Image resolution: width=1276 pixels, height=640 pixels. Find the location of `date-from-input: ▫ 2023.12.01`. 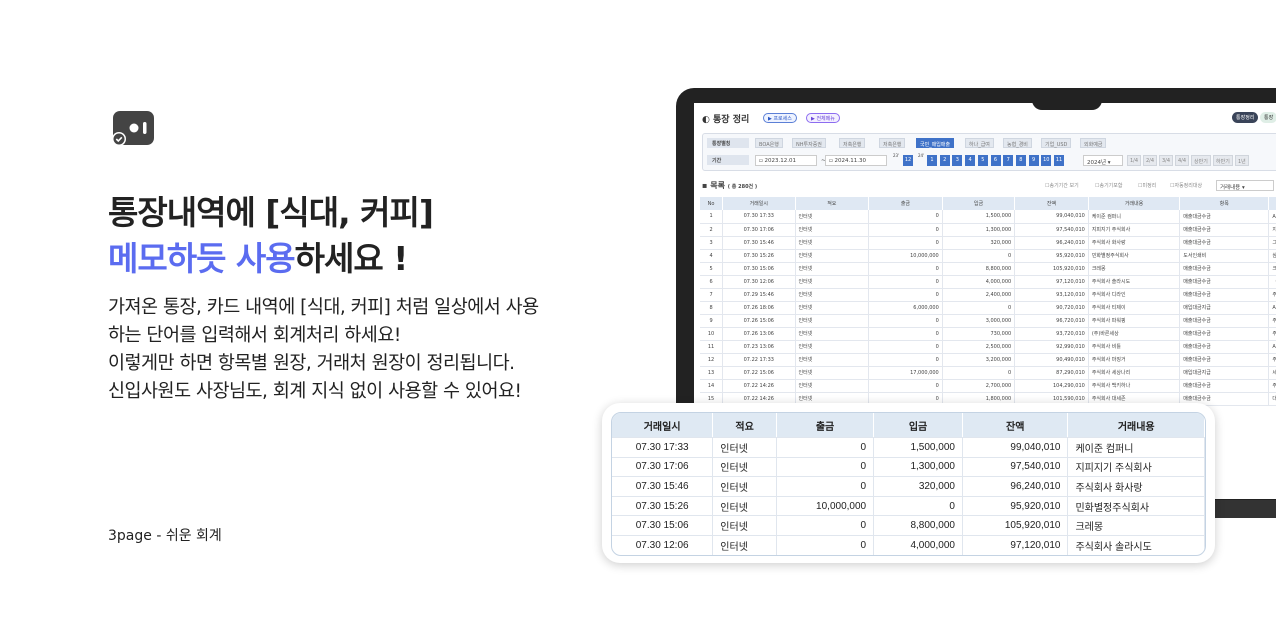

date-from-input: ▫ 2023.12.01 is located at coordinates (786, 160).